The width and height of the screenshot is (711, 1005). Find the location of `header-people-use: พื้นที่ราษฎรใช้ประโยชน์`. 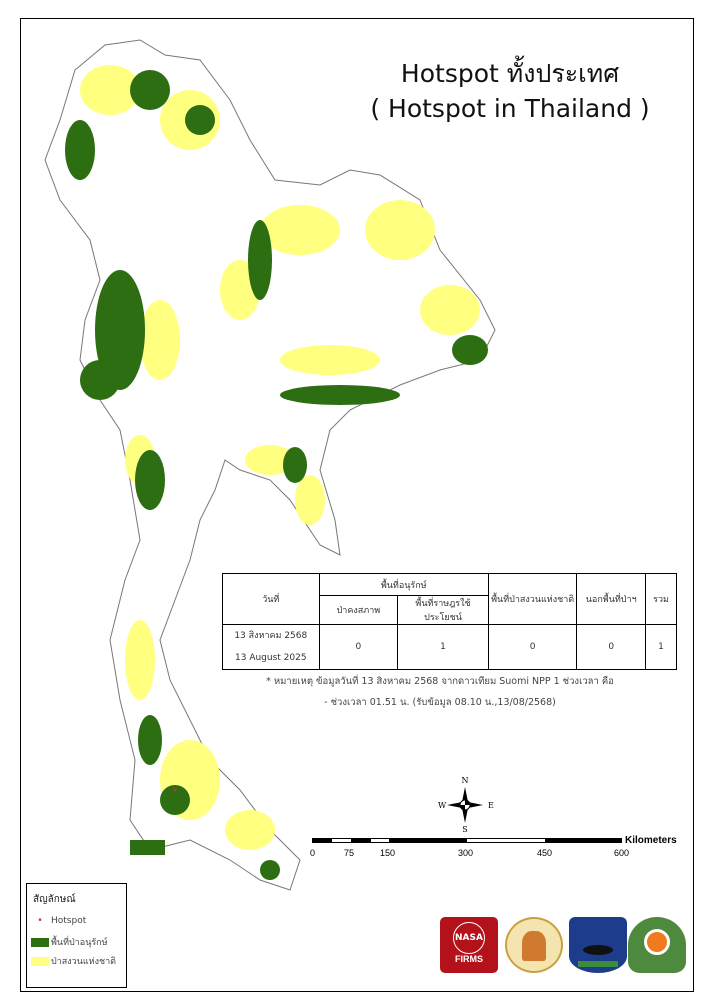

header-people-use: พื้นที่ราษฎรใช้ประโยชน์ is located at coordinates (443, 610).